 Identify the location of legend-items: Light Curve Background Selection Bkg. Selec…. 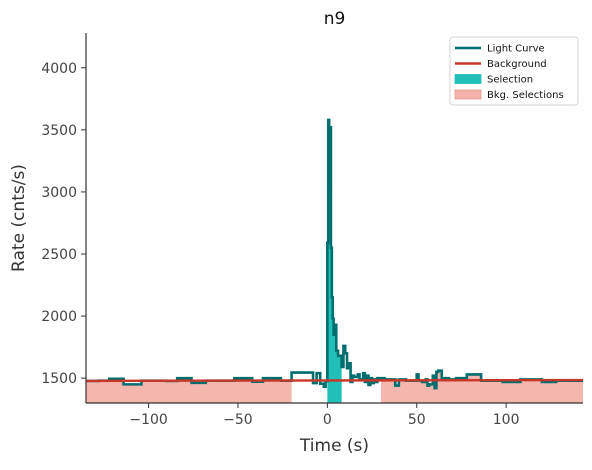
(509, 72).